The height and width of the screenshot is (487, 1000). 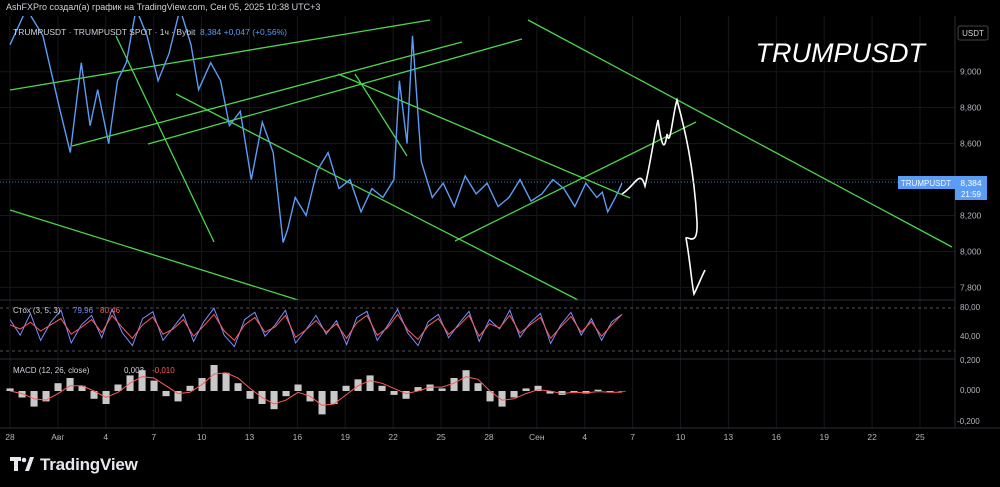 I want to click on price-tick-label: 8,000, so click(x=971, y=251).